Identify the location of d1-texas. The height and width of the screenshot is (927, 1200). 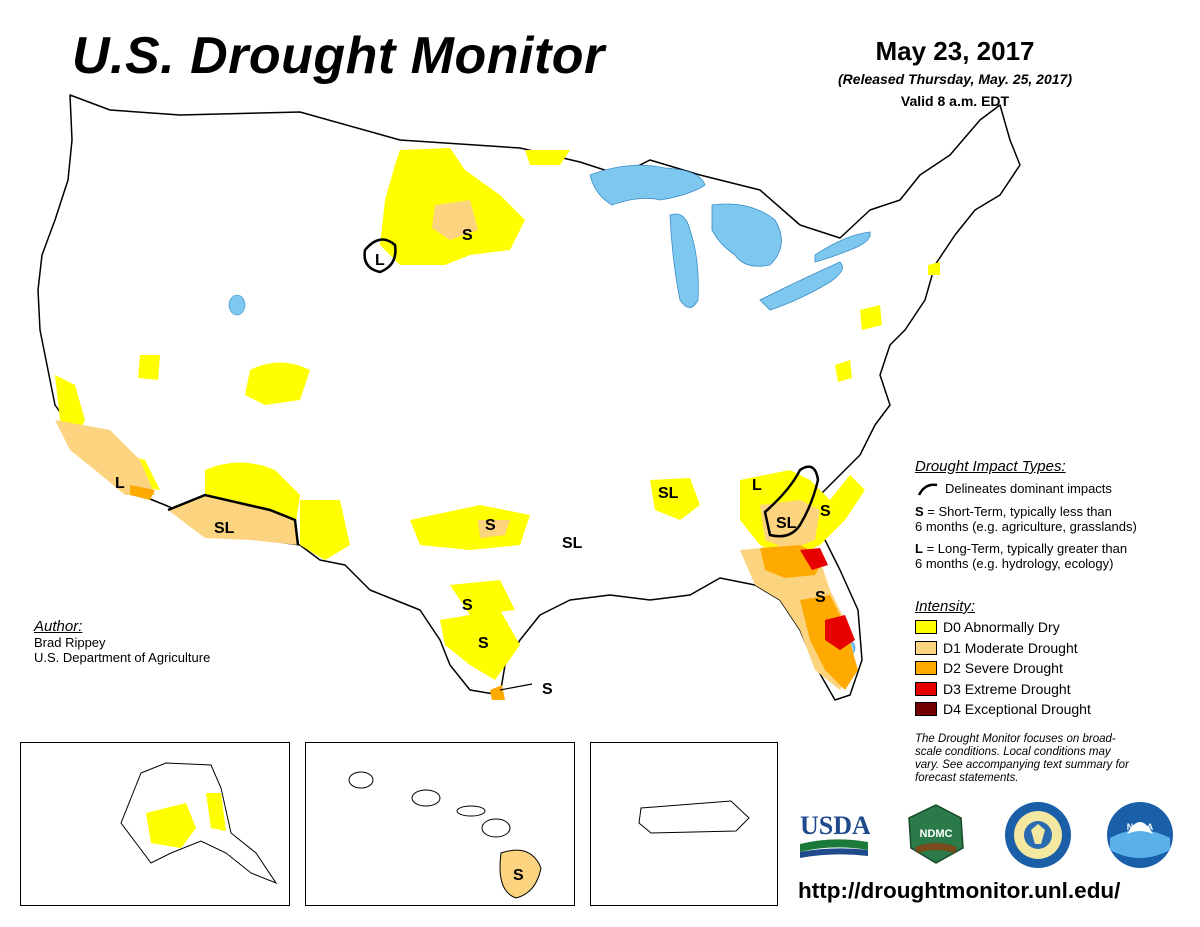
(494, 529).